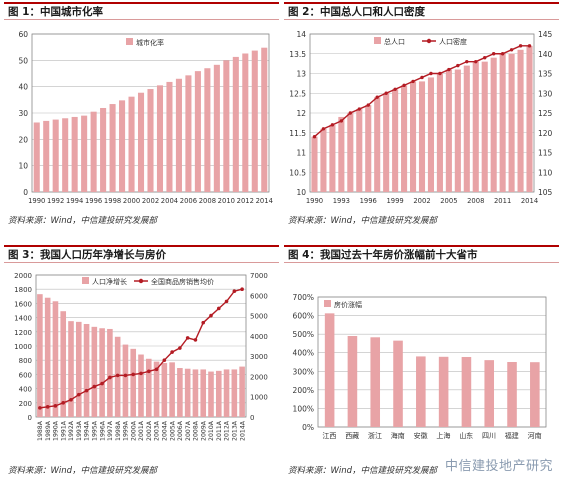 The width and height of the screenshot is (563, 478). Describe the element at coordinates (259, 276) in the screenshot. I see `y-right-tick-label: 7000` at that location.